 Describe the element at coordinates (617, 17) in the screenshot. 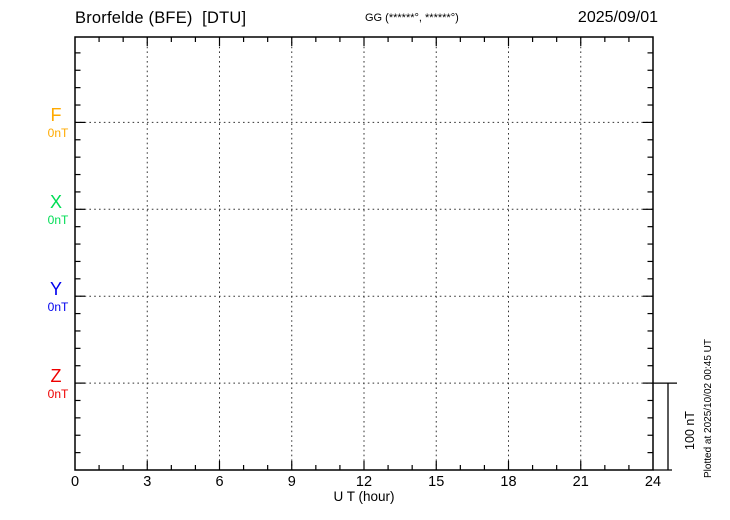

I see `plot-date: 2025/09/01` at that location.